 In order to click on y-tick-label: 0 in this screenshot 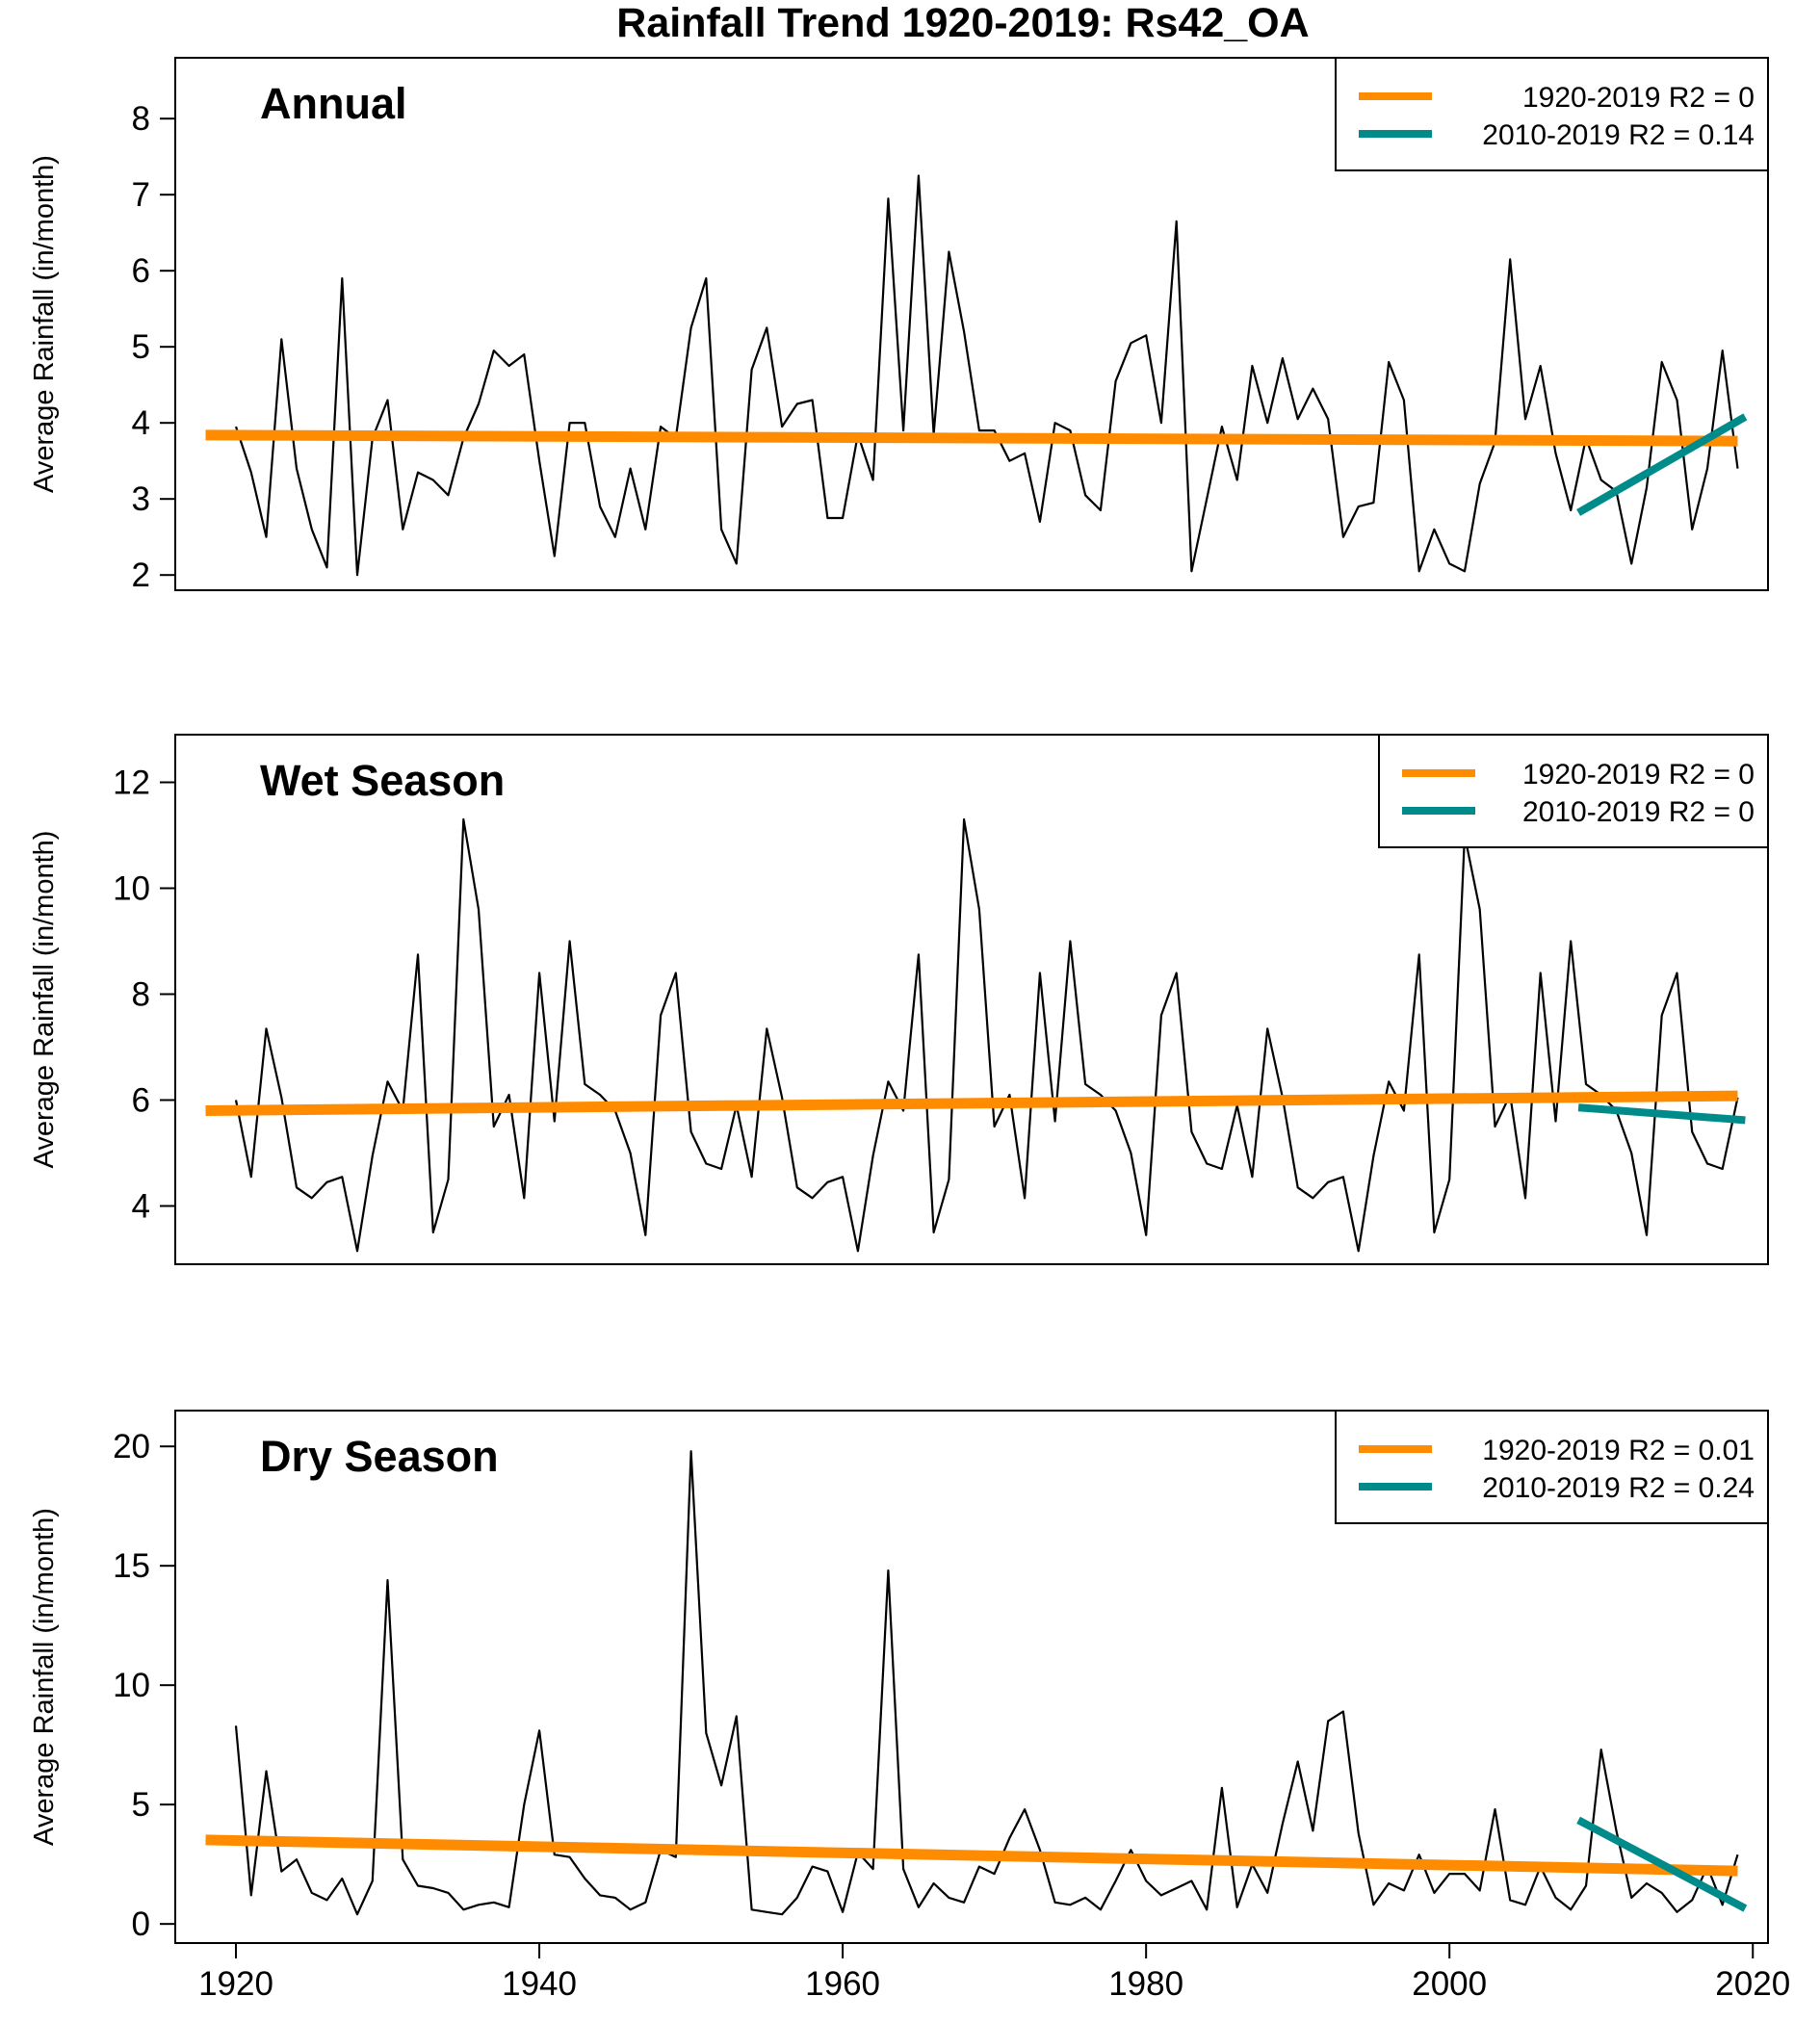, I will do `click(141, 1924)`.